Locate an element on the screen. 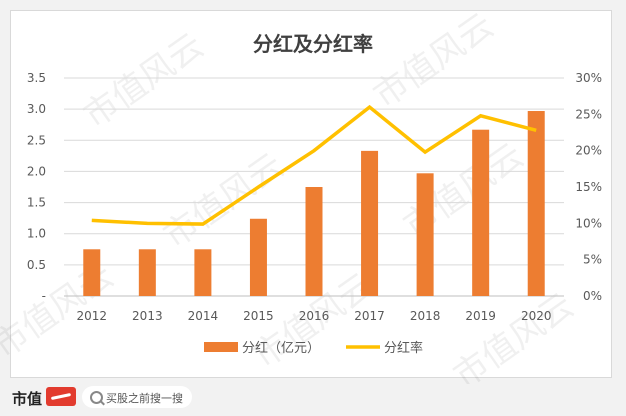  legend-label-bar: 分红（亿元） is located at coordinates (281, 348).